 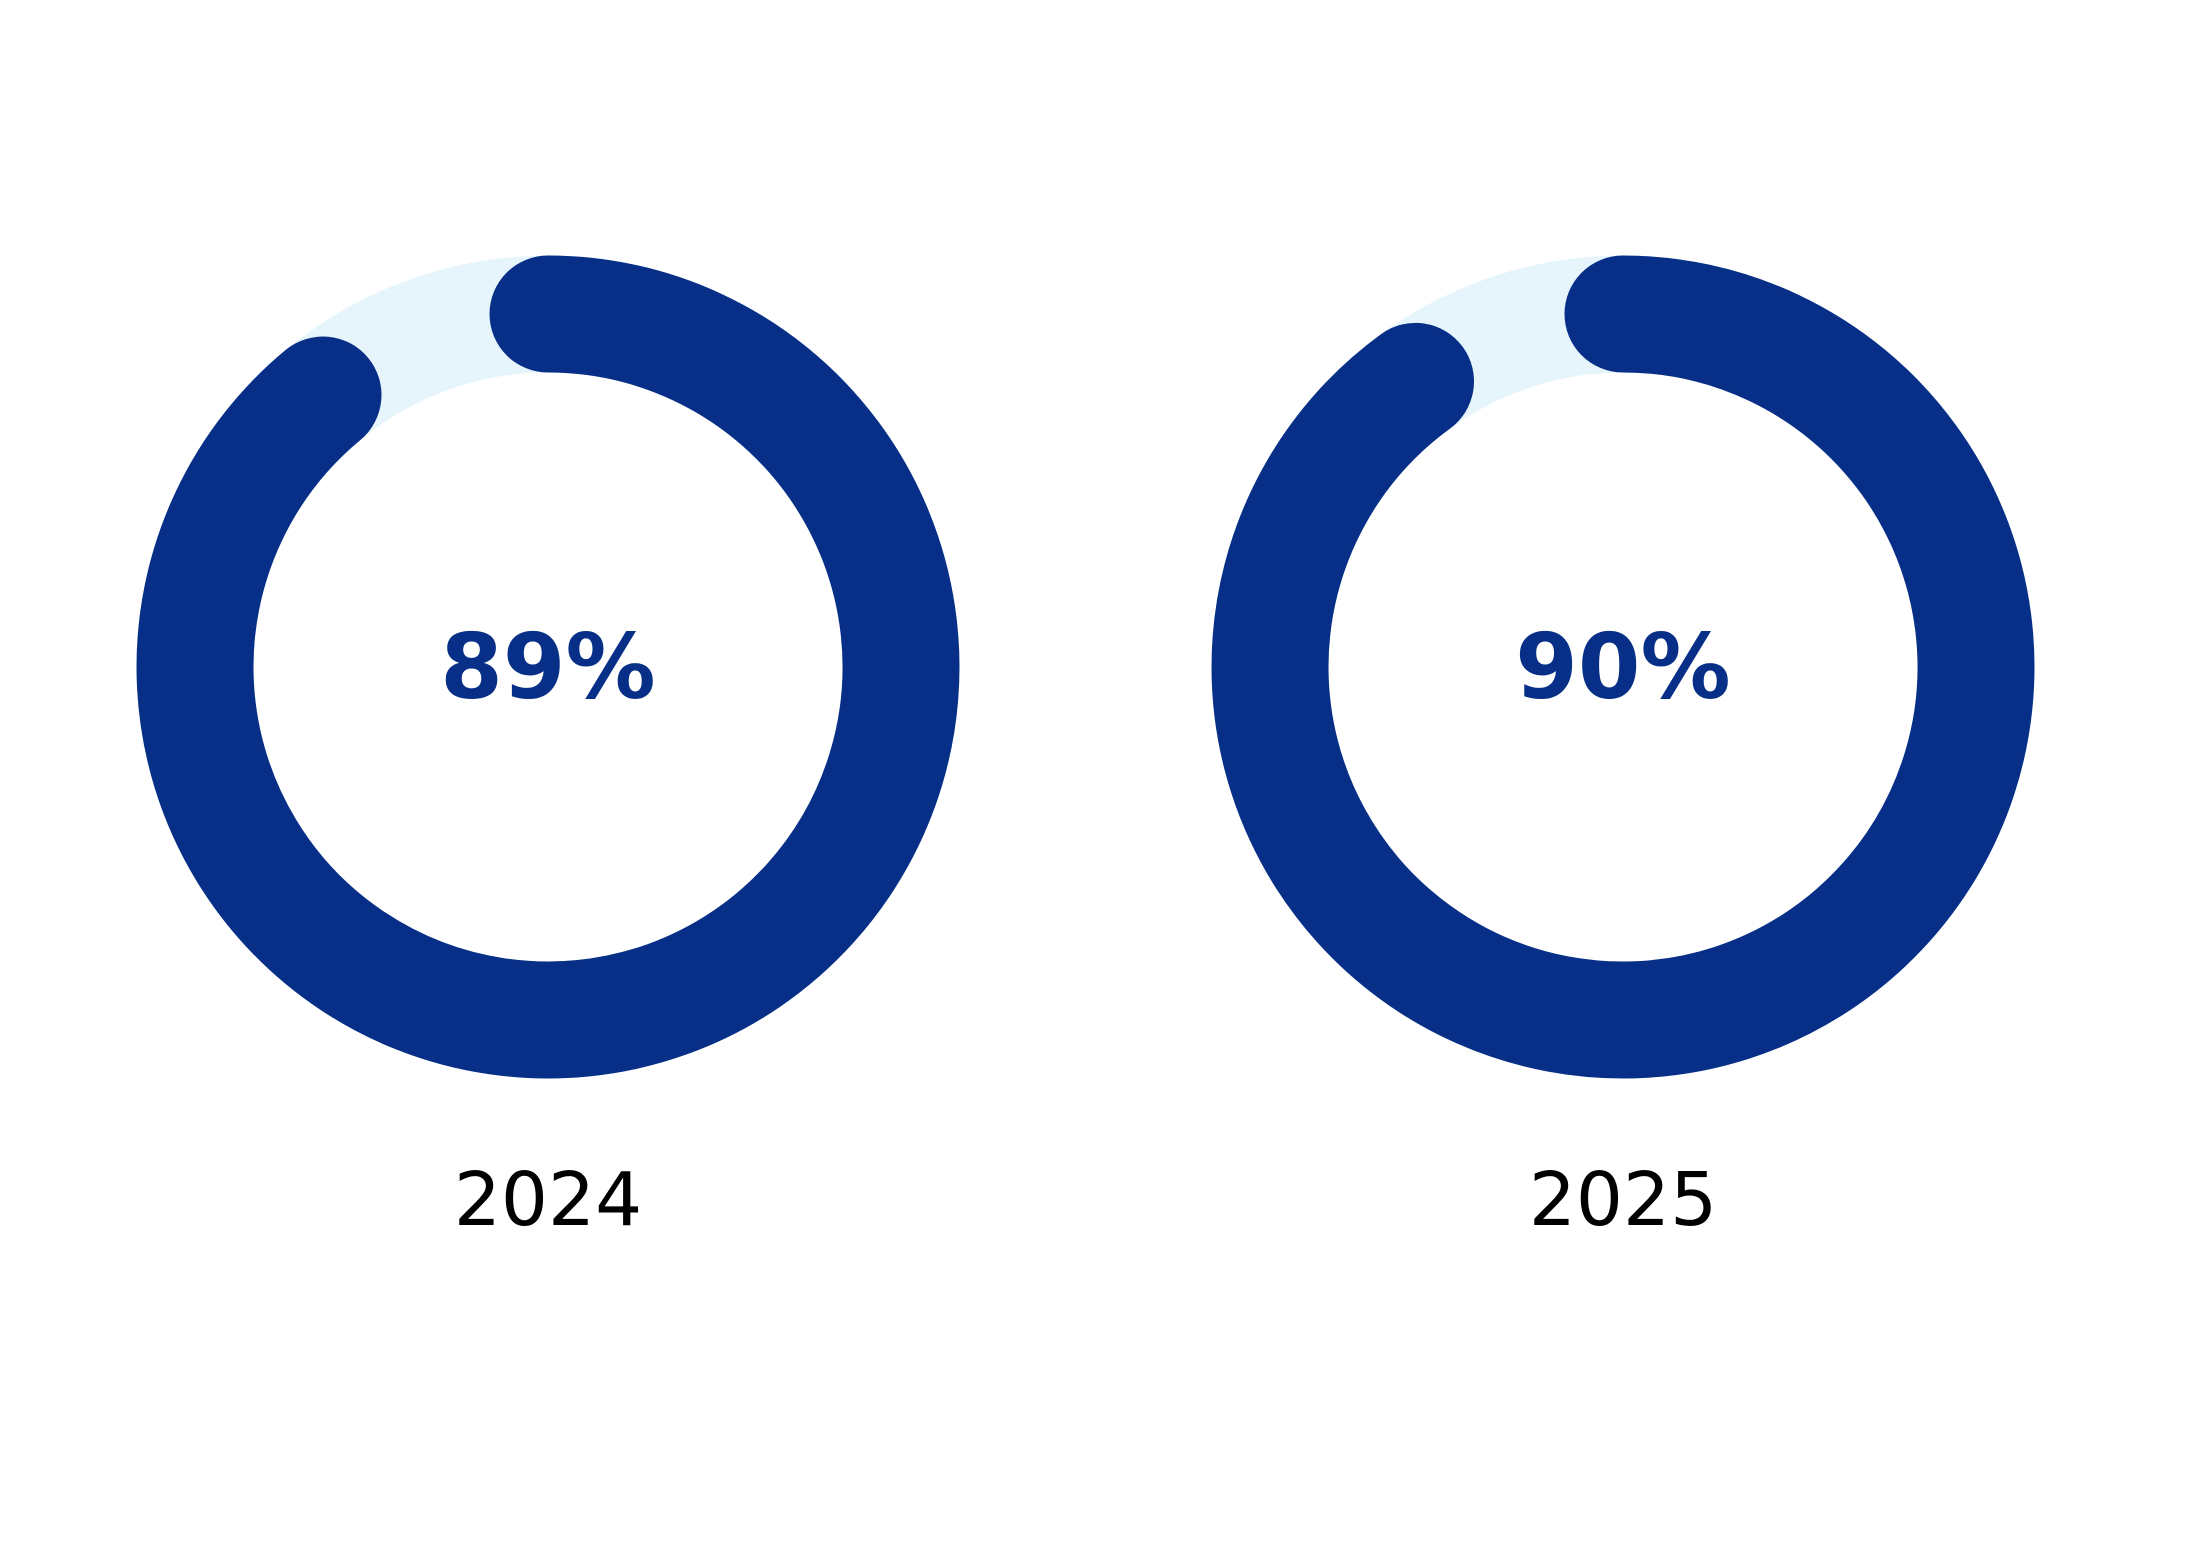 I want to click on value-label: 90%, so click(x=1622, y=667).